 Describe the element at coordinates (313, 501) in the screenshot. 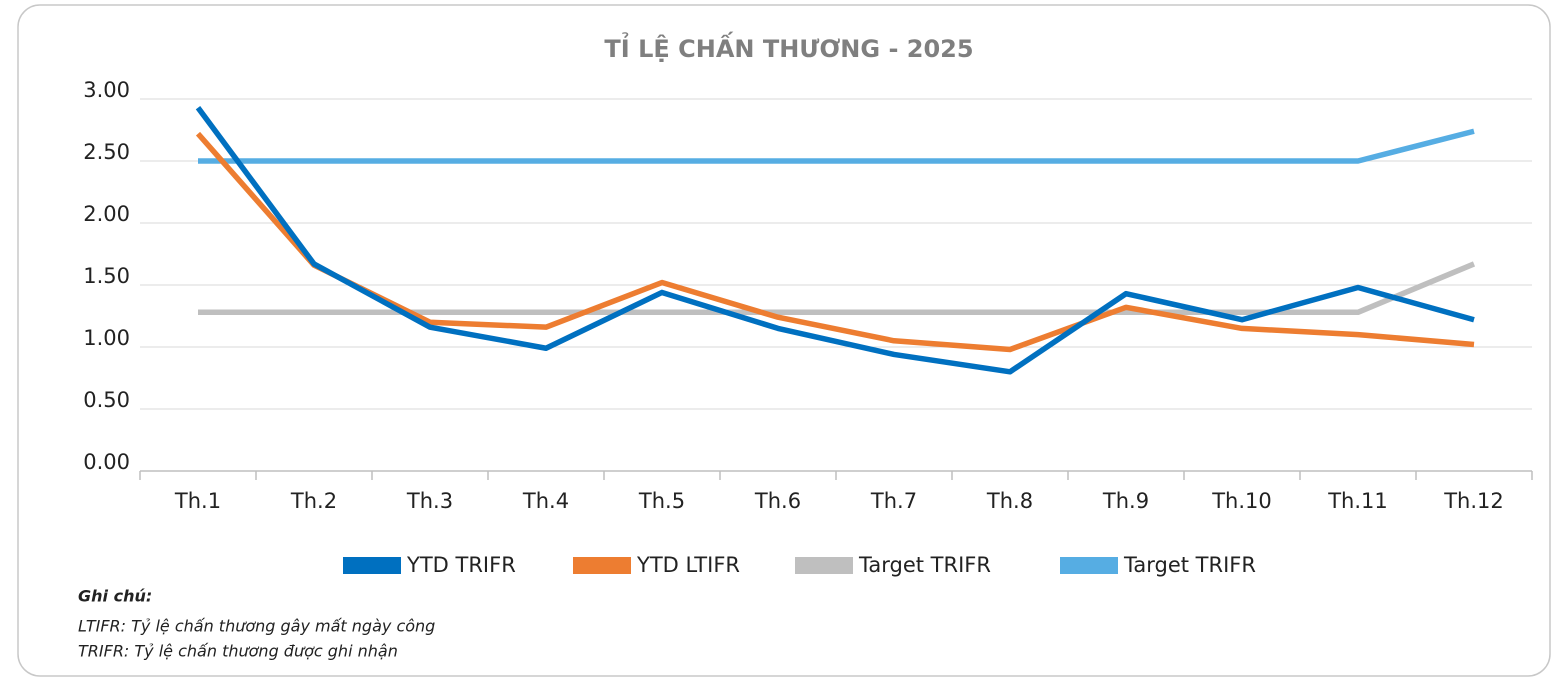

I see `x-tick-label: Th.2` at that location.